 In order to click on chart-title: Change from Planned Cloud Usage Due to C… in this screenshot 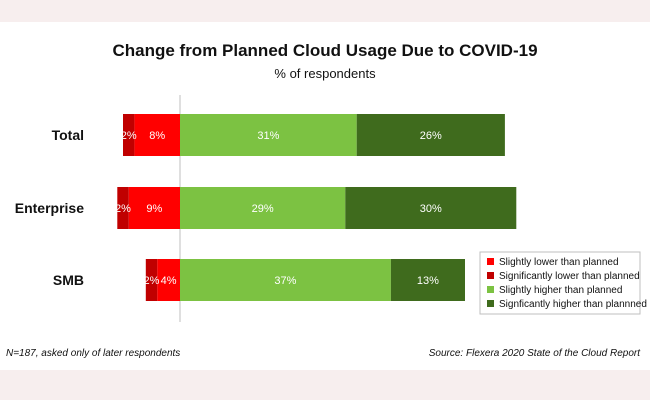, I will do `click(324, 50)`.